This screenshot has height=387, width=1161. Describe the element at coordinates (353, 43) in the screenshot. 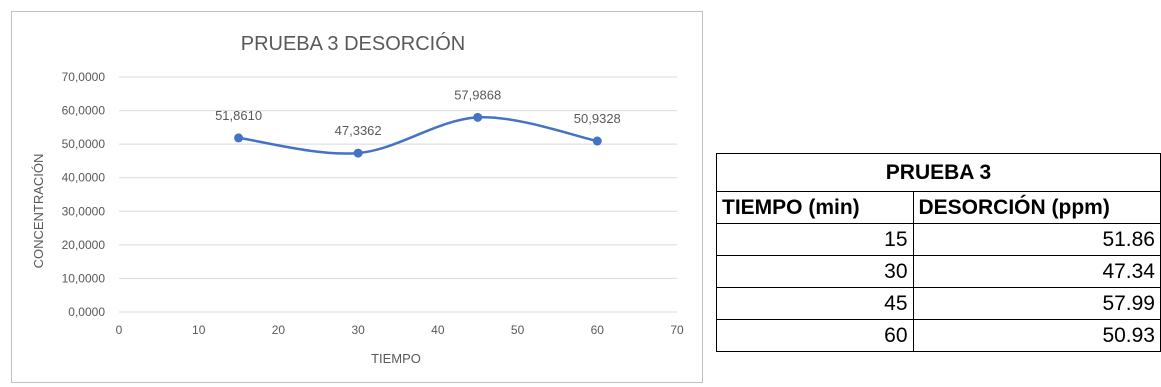

I see `chart-title: PRUEBA 3 DESORCIÓN` at that location.